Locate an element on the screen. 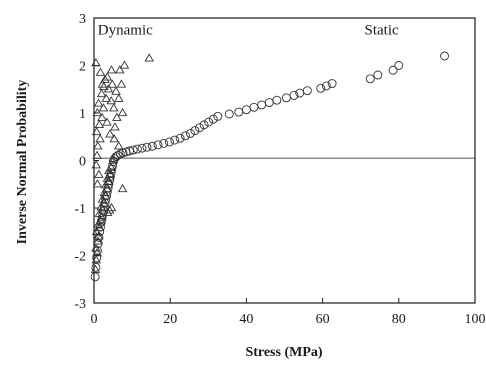 This screenshot has width=486, height=367. y-tick-label: -2 is located at coordinates (80, 257).